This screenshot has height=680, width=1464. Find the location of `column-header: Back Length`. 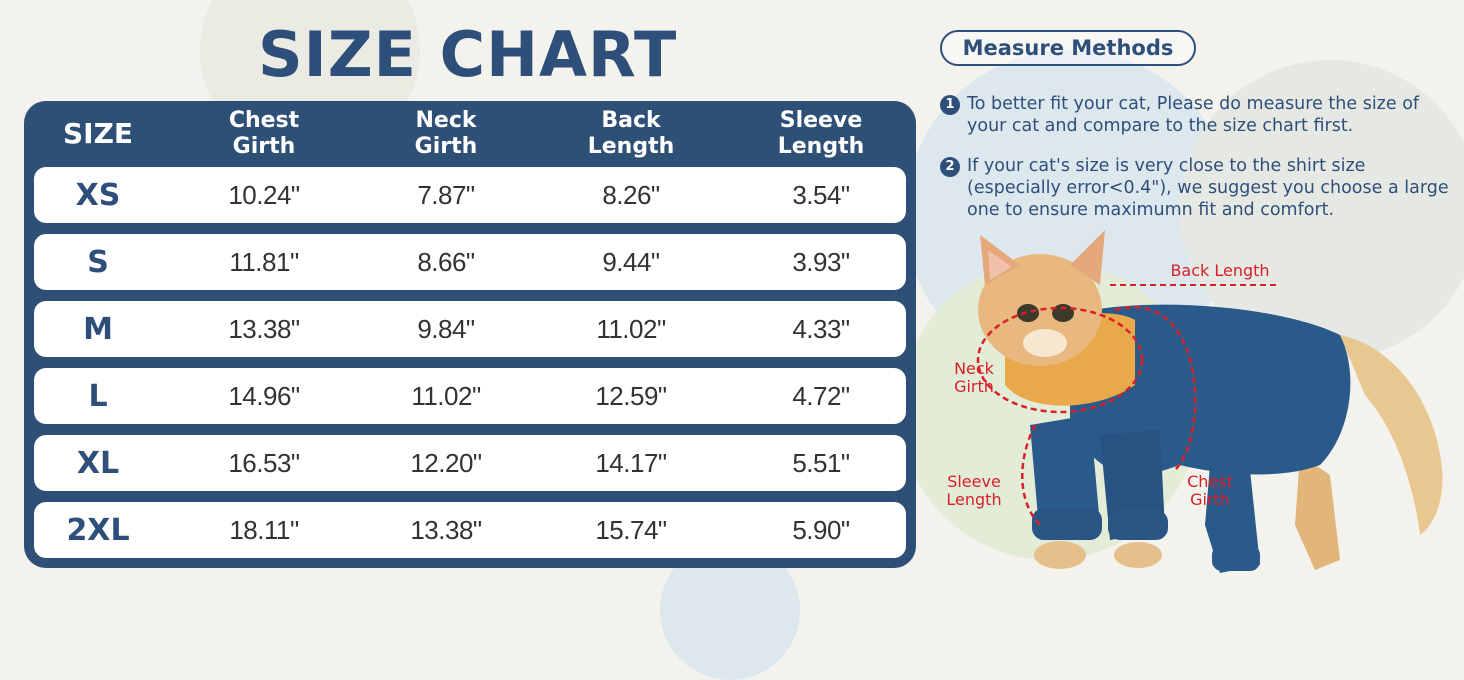

column-header: Back Length is located at coordinates (631, 133).